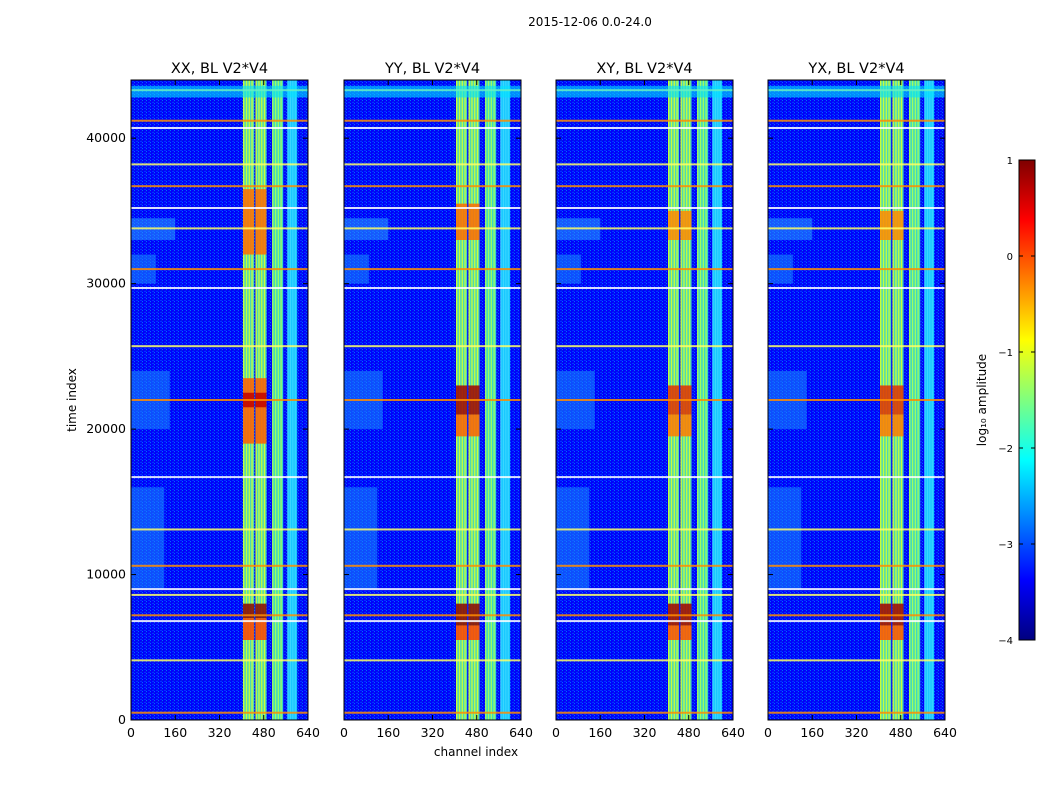  I want to click on panel-title: YY, BL V2*V4, so click(432, 69).